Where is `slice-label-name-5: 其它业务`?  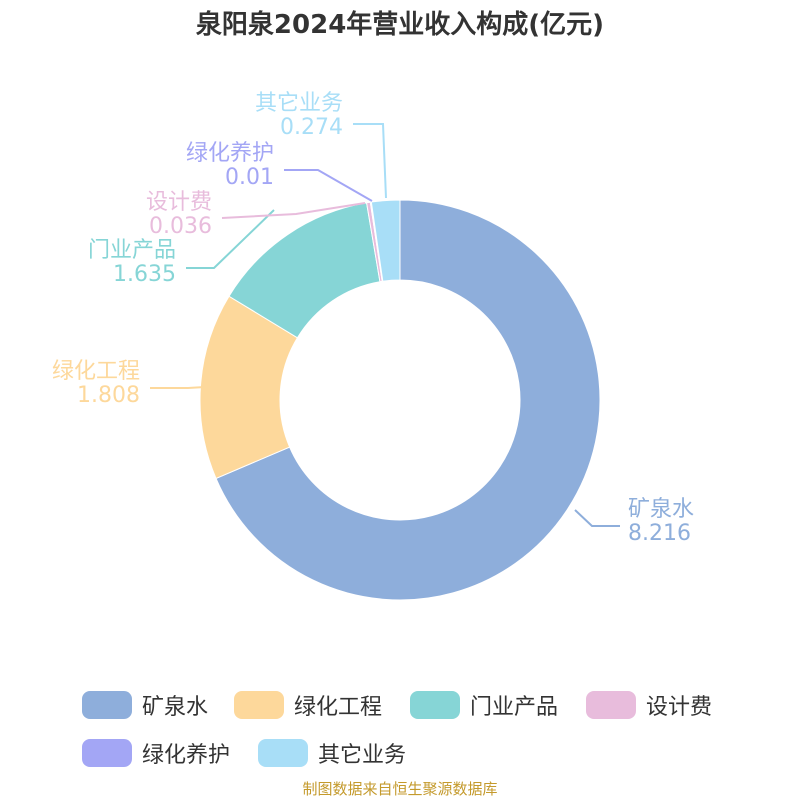 slice-label-name-5: 其它业务 is located at coordinates (299, 103).